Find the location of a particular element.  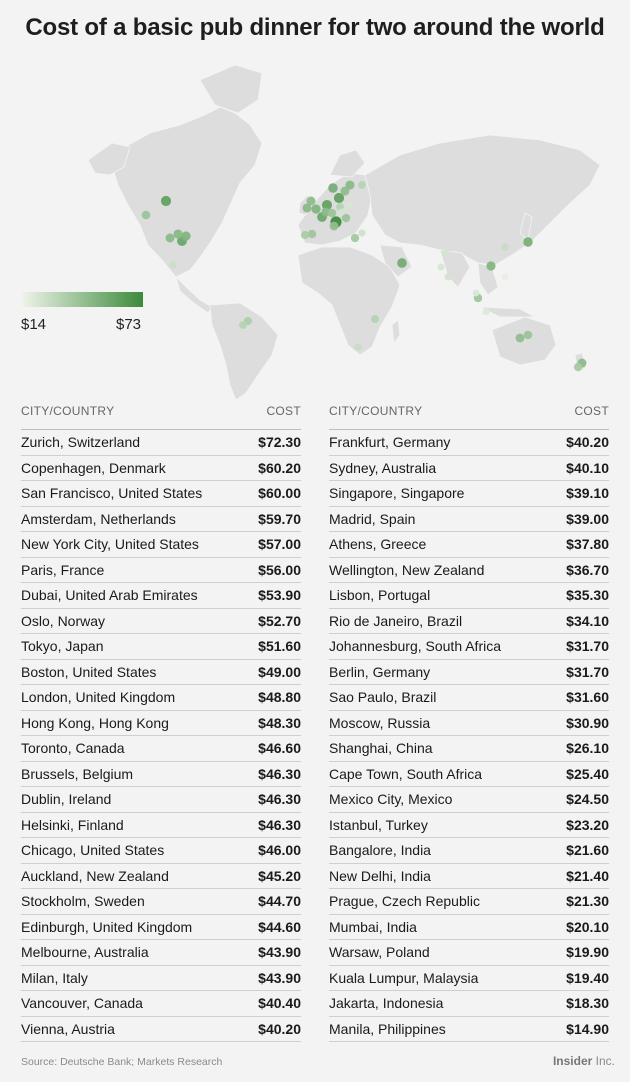

city-dot-edinburgh is located at coordinates (311, 201).